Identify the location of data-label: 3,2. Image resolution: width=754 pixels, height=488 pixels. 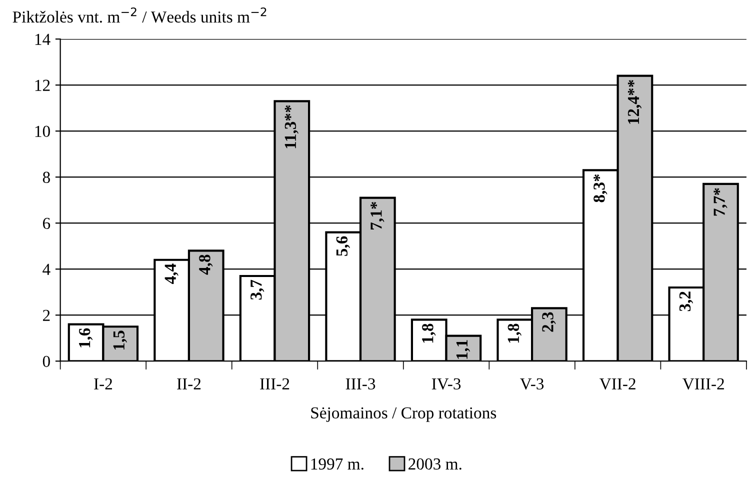
(686, 302).